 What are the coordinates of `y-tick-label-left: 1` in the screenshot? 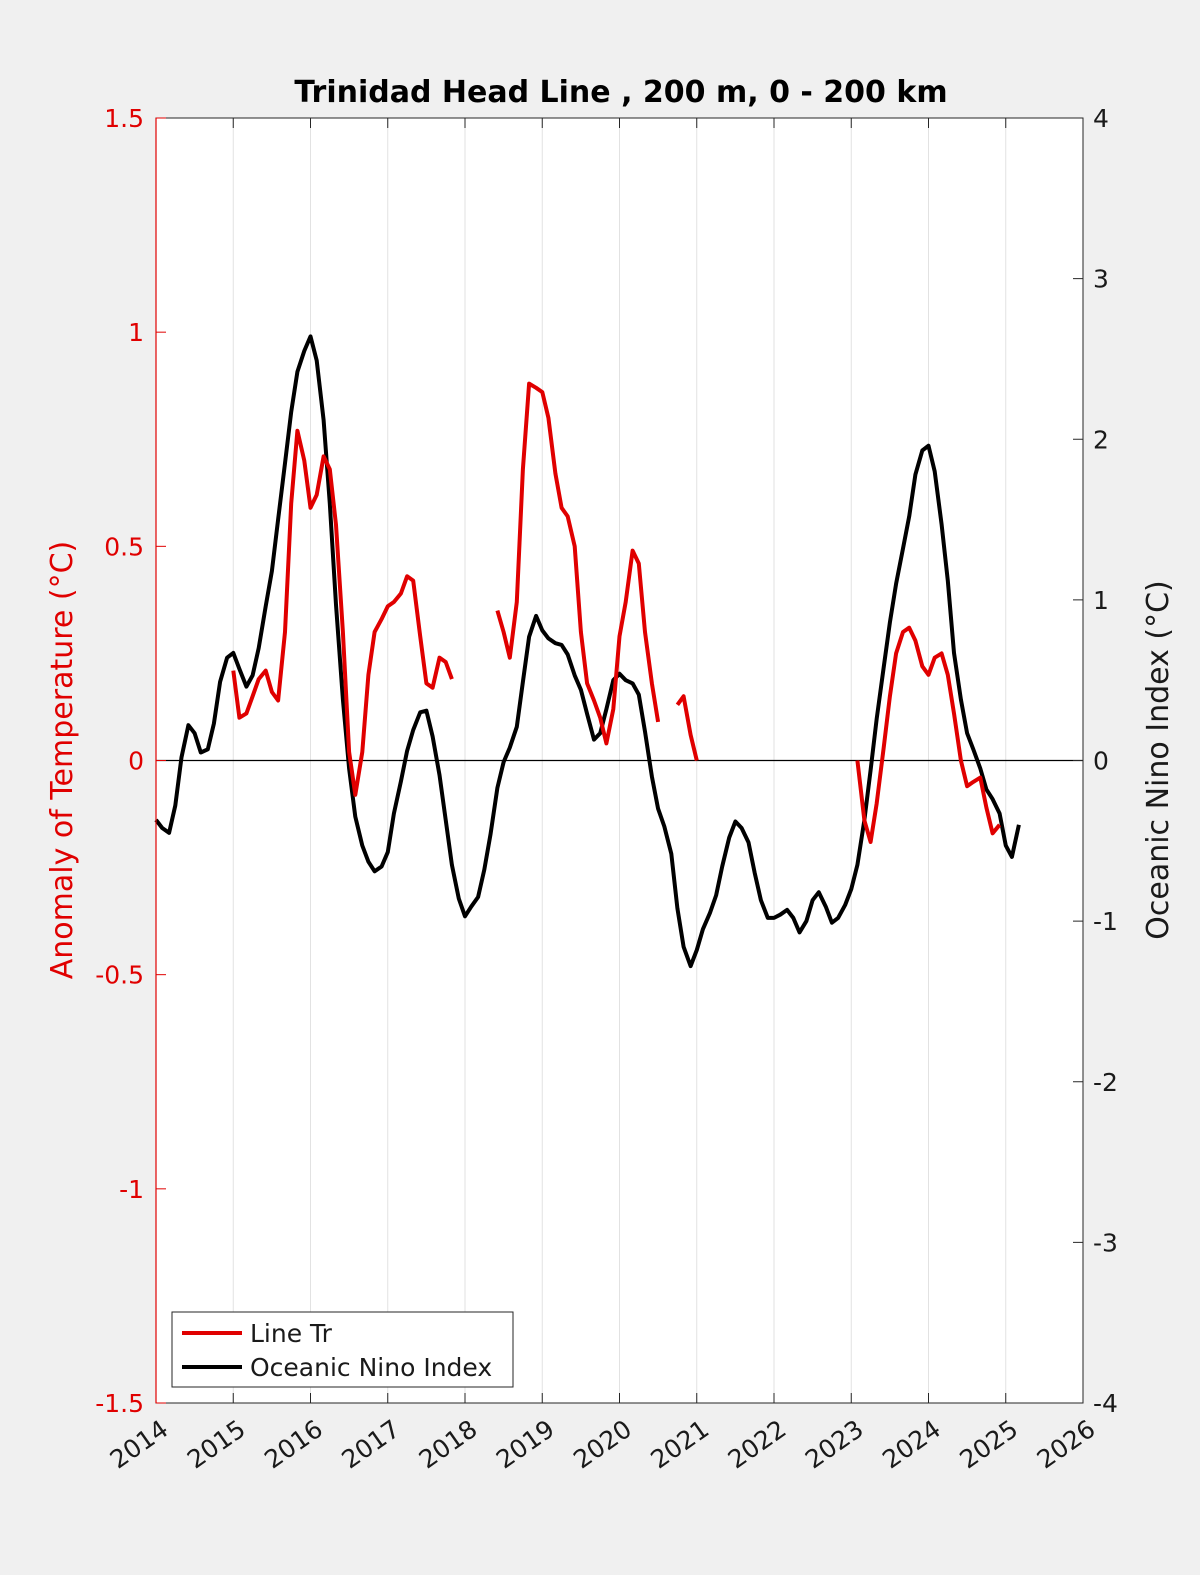 It's located at (136, 332).